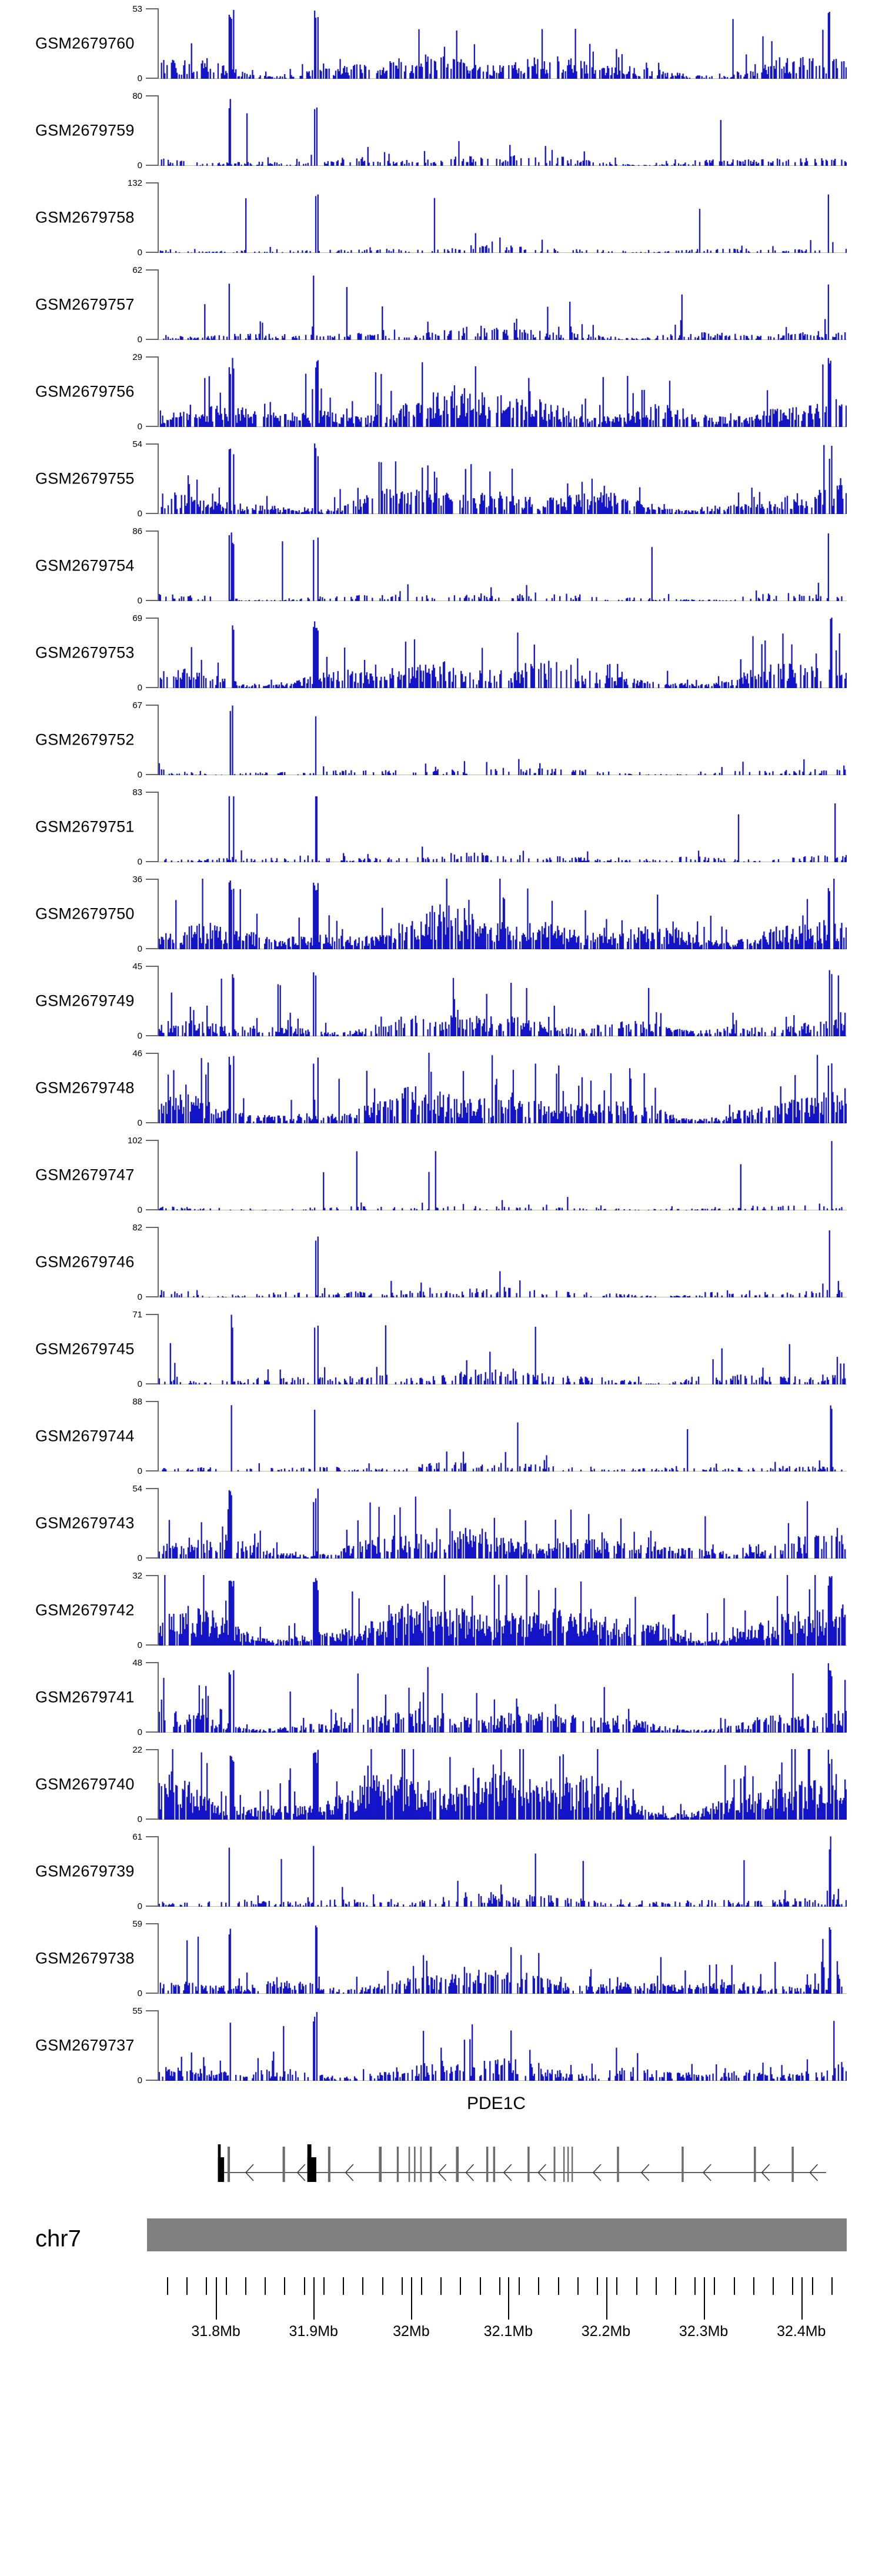  What do you see at coordinates (489, 2046) in the screenshot?
I see `track-axis: 55 0` at bounding box center [489, 2046].